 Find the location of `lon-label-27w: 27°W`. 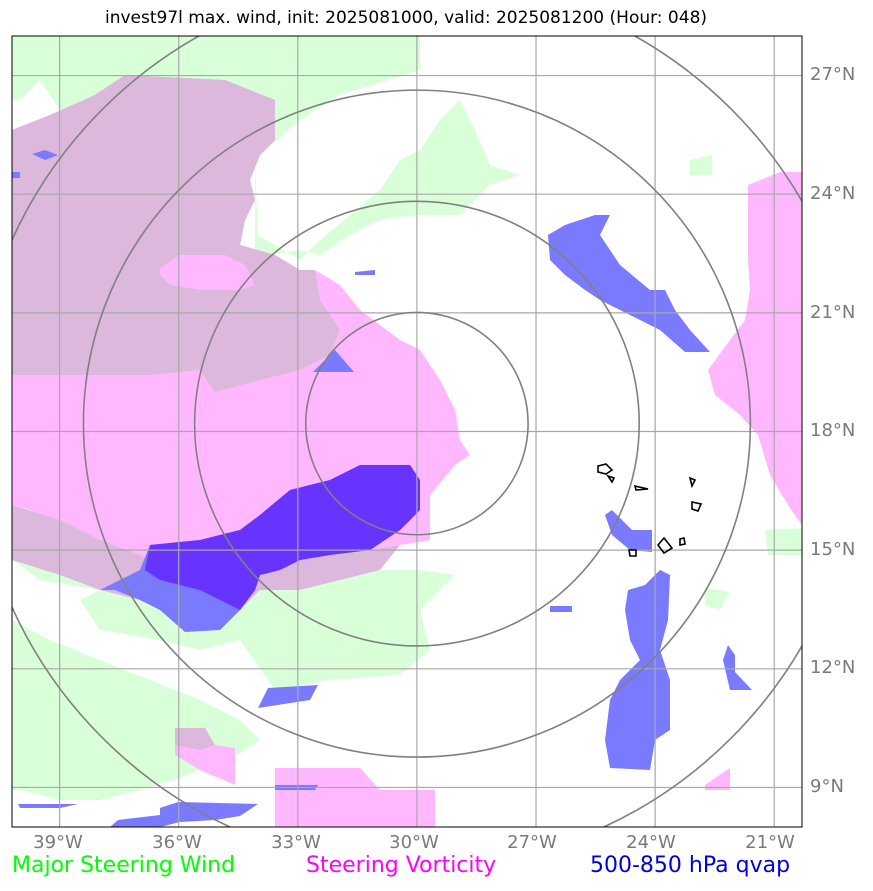

lon-label-27w: 27°W is located at coordinates (532, 842).